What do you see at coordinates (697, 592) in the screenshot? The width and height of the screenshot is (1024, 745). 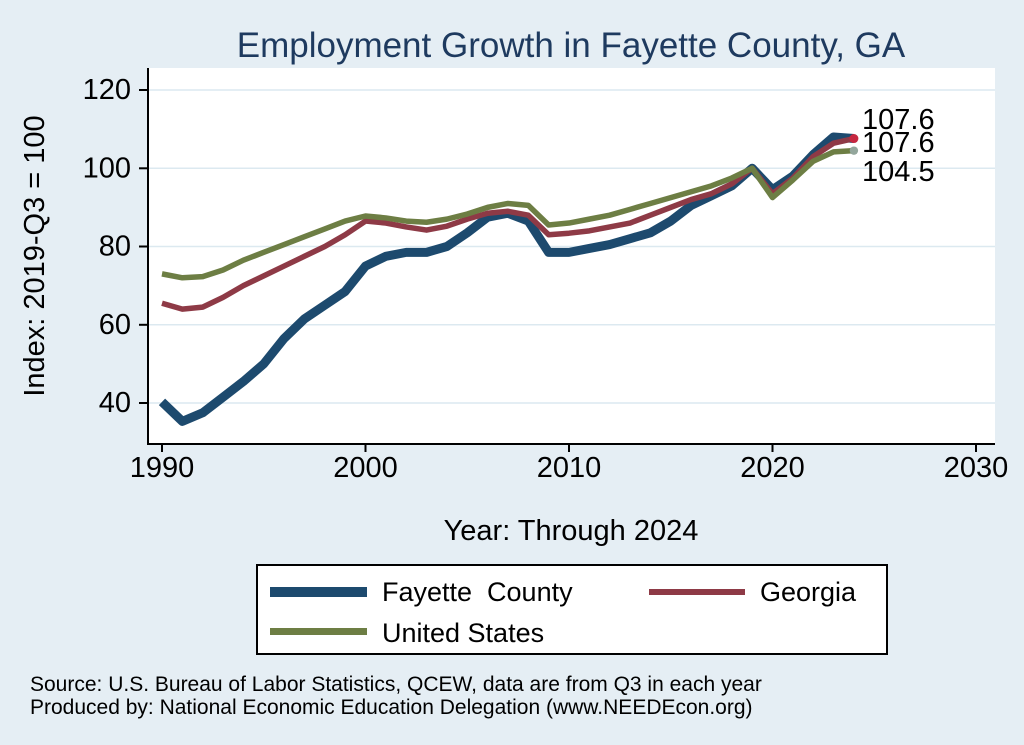 I see `legend-swatch-georgia` at bounding box center [697, 592].